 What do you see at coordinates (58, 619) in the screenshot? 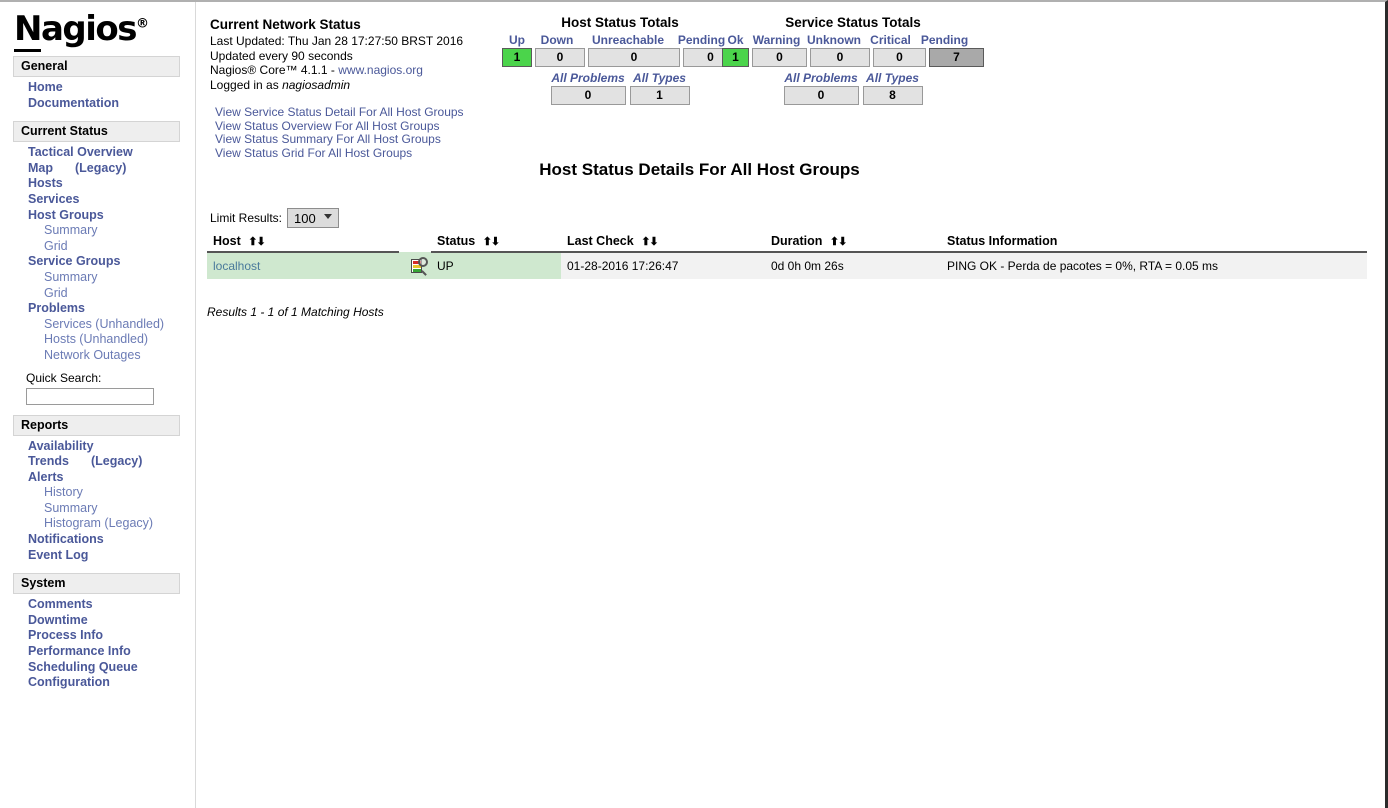
I see `sidebar-link-downtime: Downtime` at bounding box center [58, 619].